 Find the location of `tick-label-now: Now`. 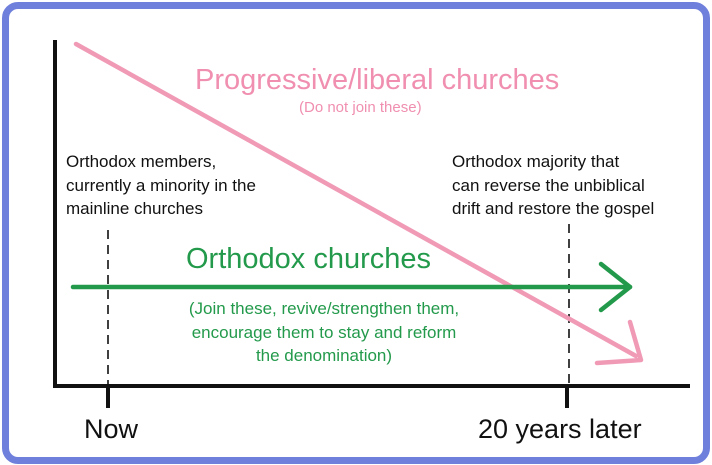

tick-label-now: Now is located at coordinates (111, 429).